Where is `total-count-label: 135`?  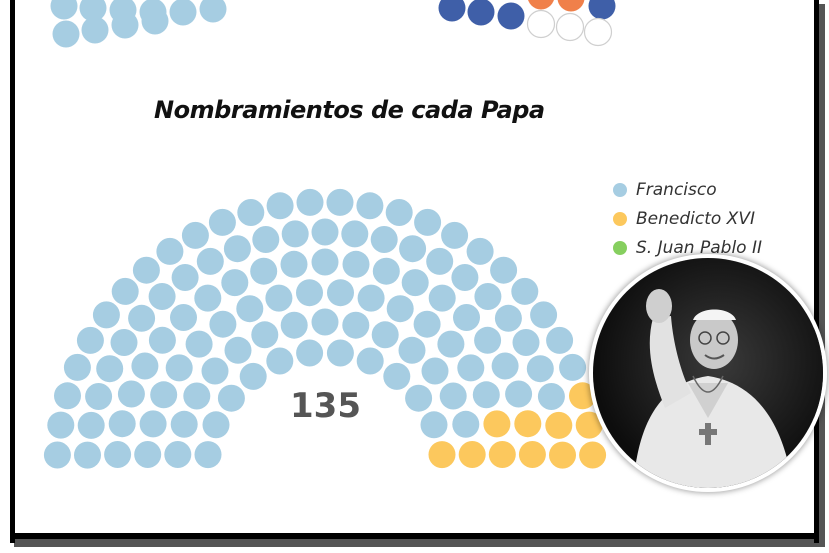
total-count-label: 135 is located at coordinates (325, 406).